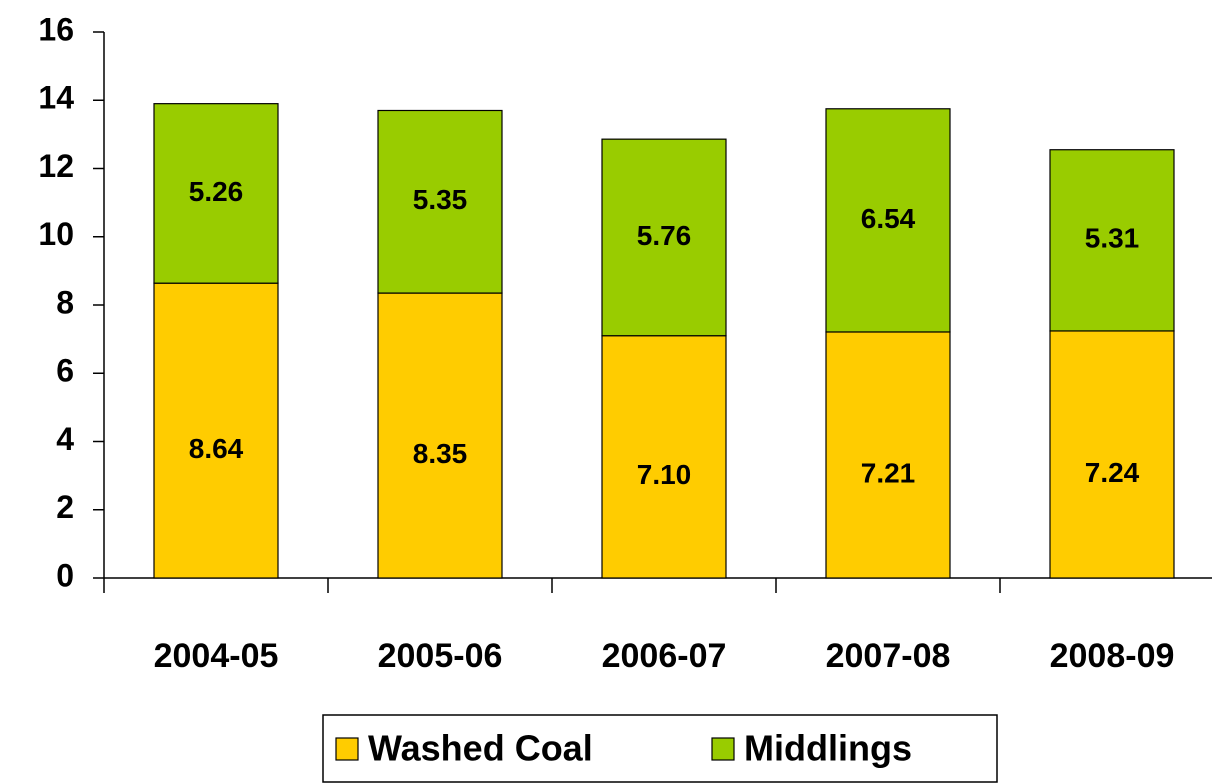 The width and height of the screenshot is (1213, 783). What do you see at coordinates (888, 656) in the screenshot?
I see `x-tick-label: 2007-08` at bounding box center [888, 656].